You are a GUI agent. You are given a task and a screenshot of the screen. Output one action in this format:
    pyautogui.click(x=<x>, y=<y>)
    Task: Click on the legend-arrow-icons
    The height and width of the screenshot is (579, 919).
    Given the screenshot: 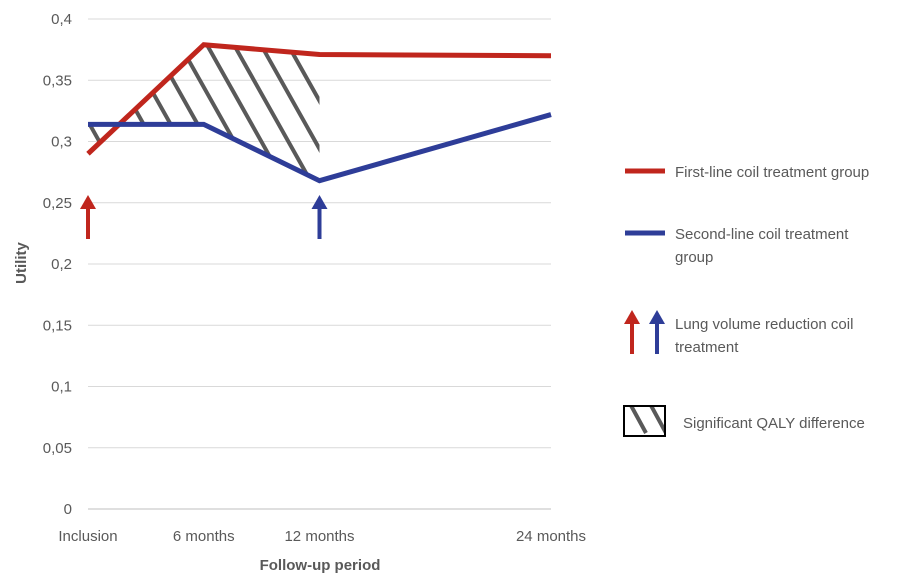 What is the action you would take?
    pyautogui.click(x=644, y=332)
    